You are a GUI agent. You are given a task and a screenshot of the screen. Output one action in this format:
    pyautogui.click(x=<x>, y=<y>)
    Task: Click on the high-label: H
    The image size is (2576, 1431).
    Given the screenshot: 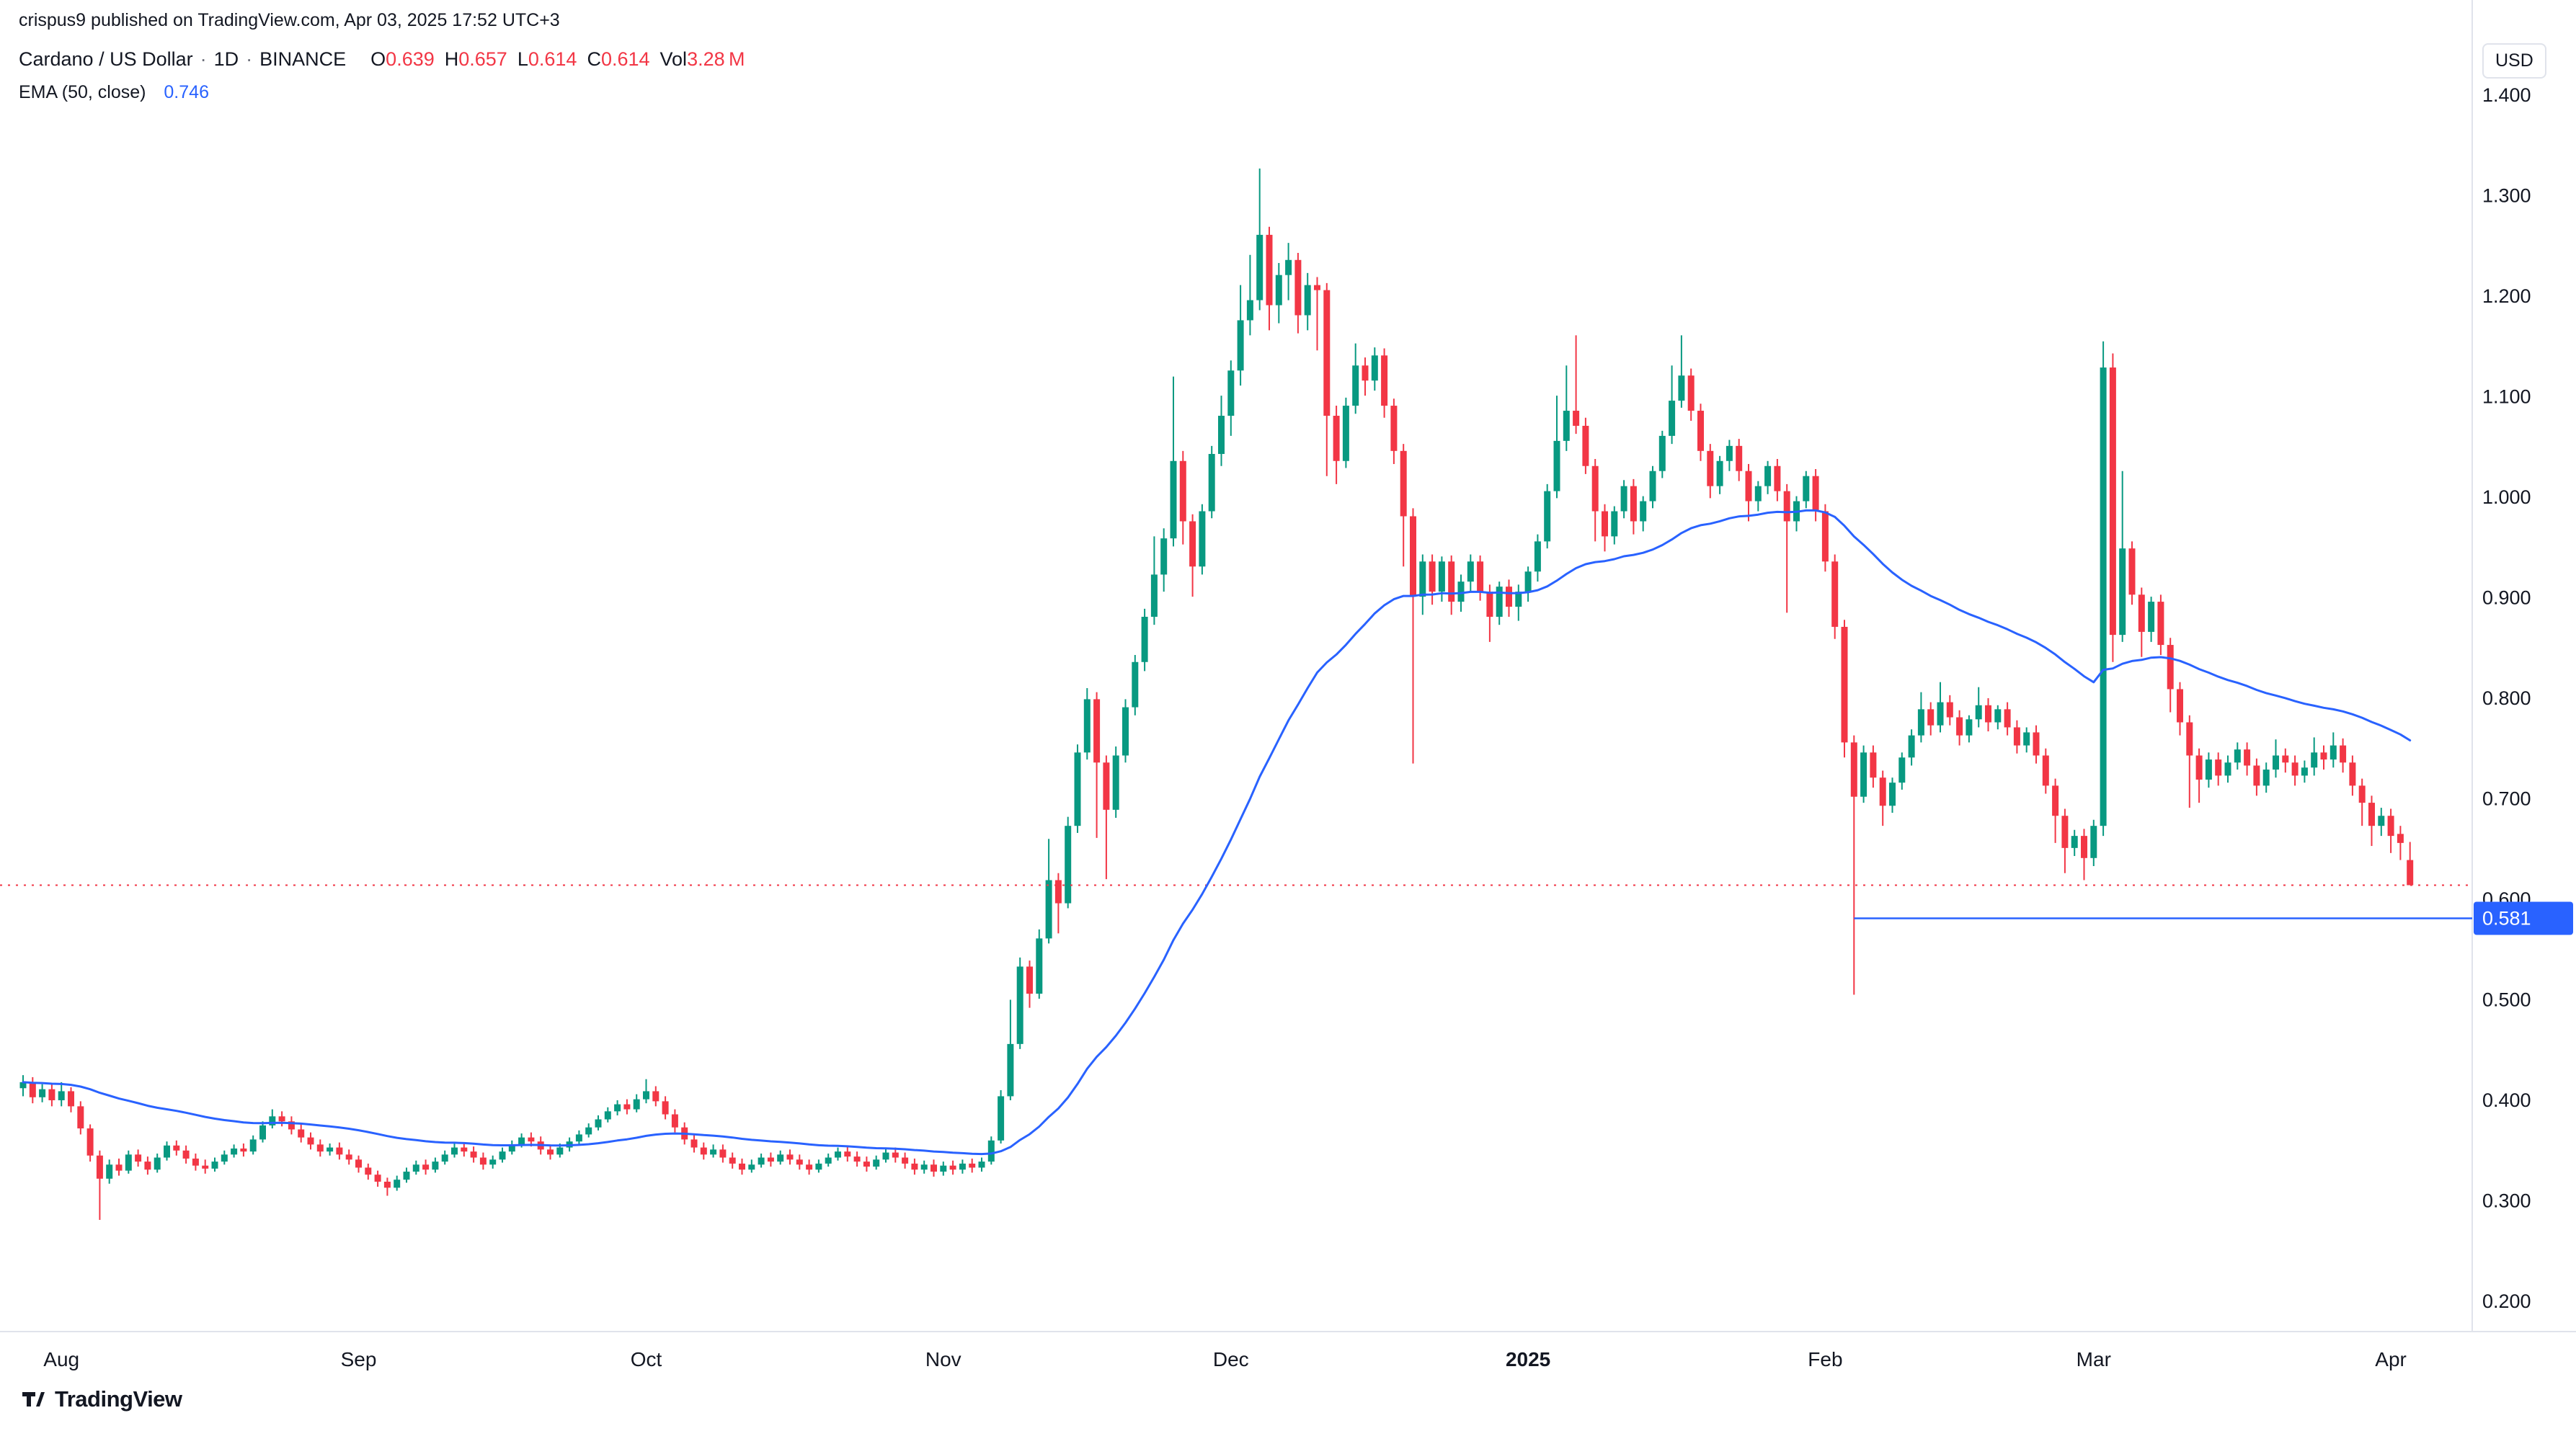 What is the action you would take?
    pyautogui.click(x=451, y=59)
    